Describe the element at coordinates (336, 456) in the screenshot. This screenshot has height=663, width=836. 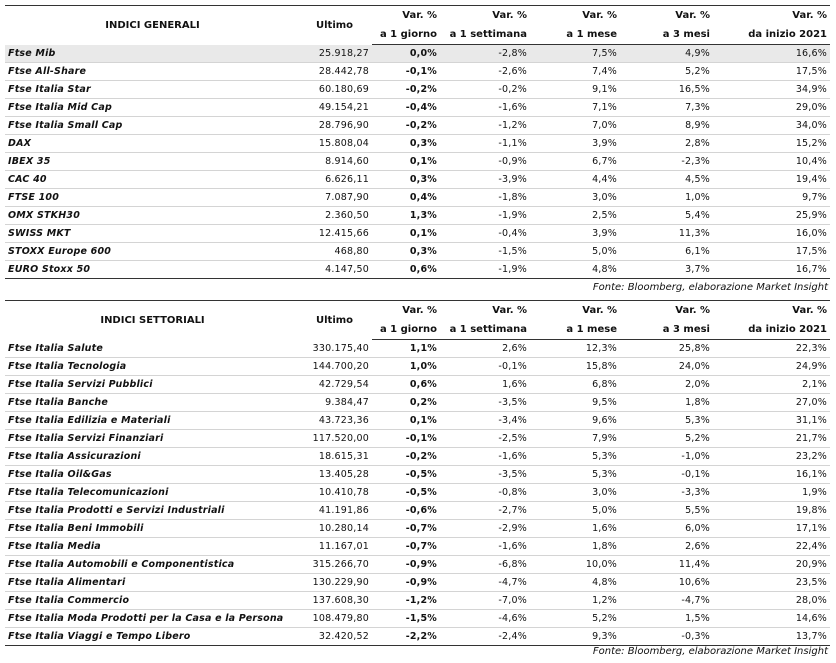
I see `cell-value: 18.615,31` at that location.